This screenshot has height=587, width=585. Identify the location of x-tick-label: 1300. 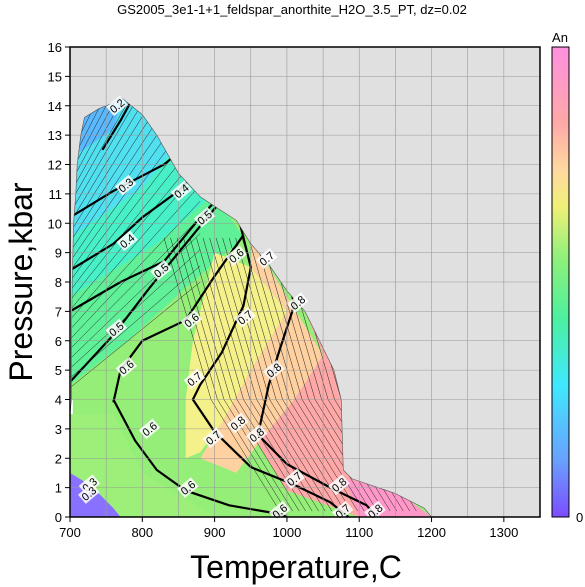
(503, 532).